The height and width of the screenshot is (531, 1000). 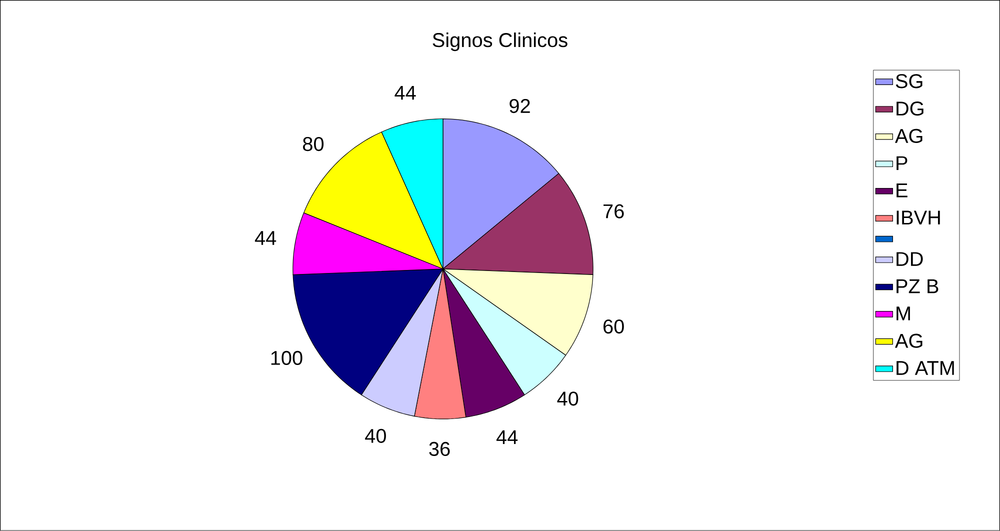 I want to click on data-label: 100, so click(x=286, y=358).